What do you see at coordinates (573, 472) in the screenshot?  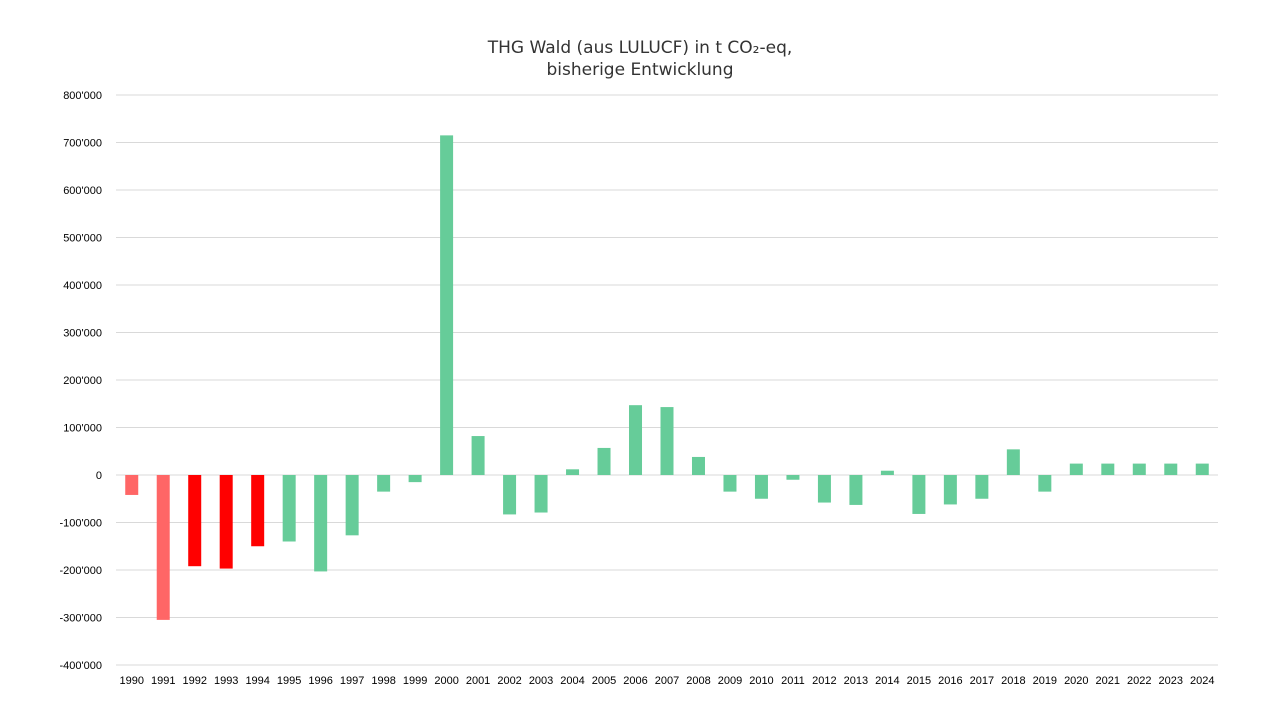 I see `bar-2004` at bounding box center [573, 472].